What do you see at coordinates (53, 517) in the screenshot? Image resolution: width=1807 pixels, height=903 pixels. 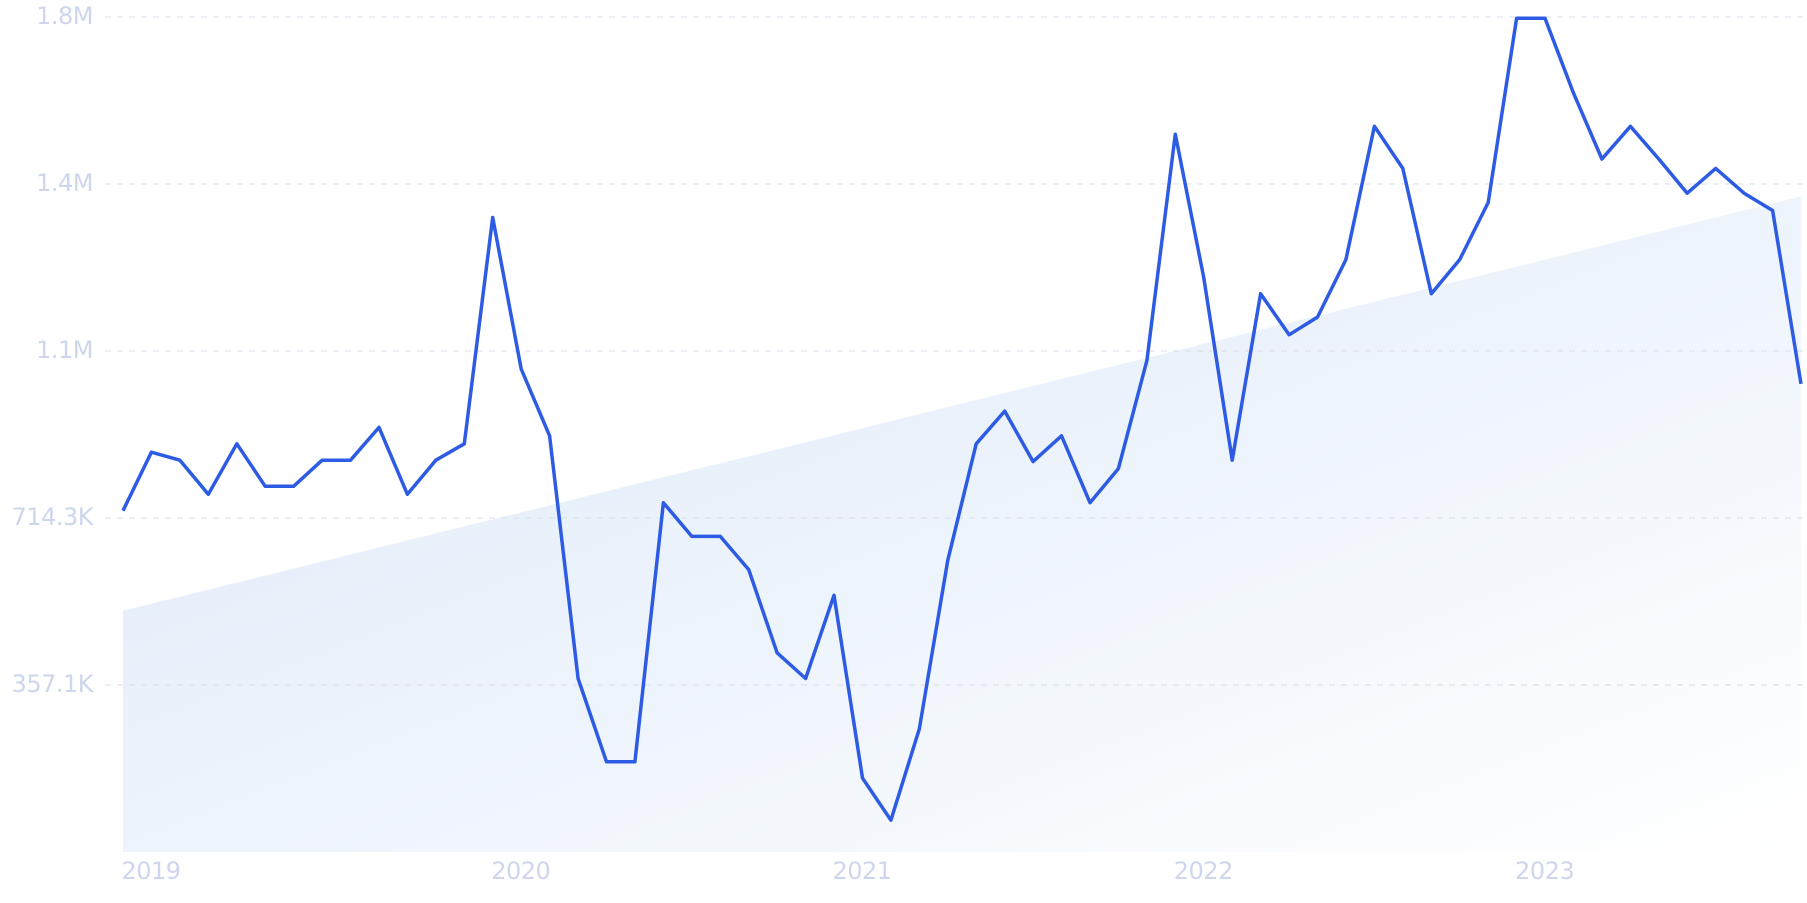 I see `y-tick-label: 714.3K` at bounding box center [53, 517].